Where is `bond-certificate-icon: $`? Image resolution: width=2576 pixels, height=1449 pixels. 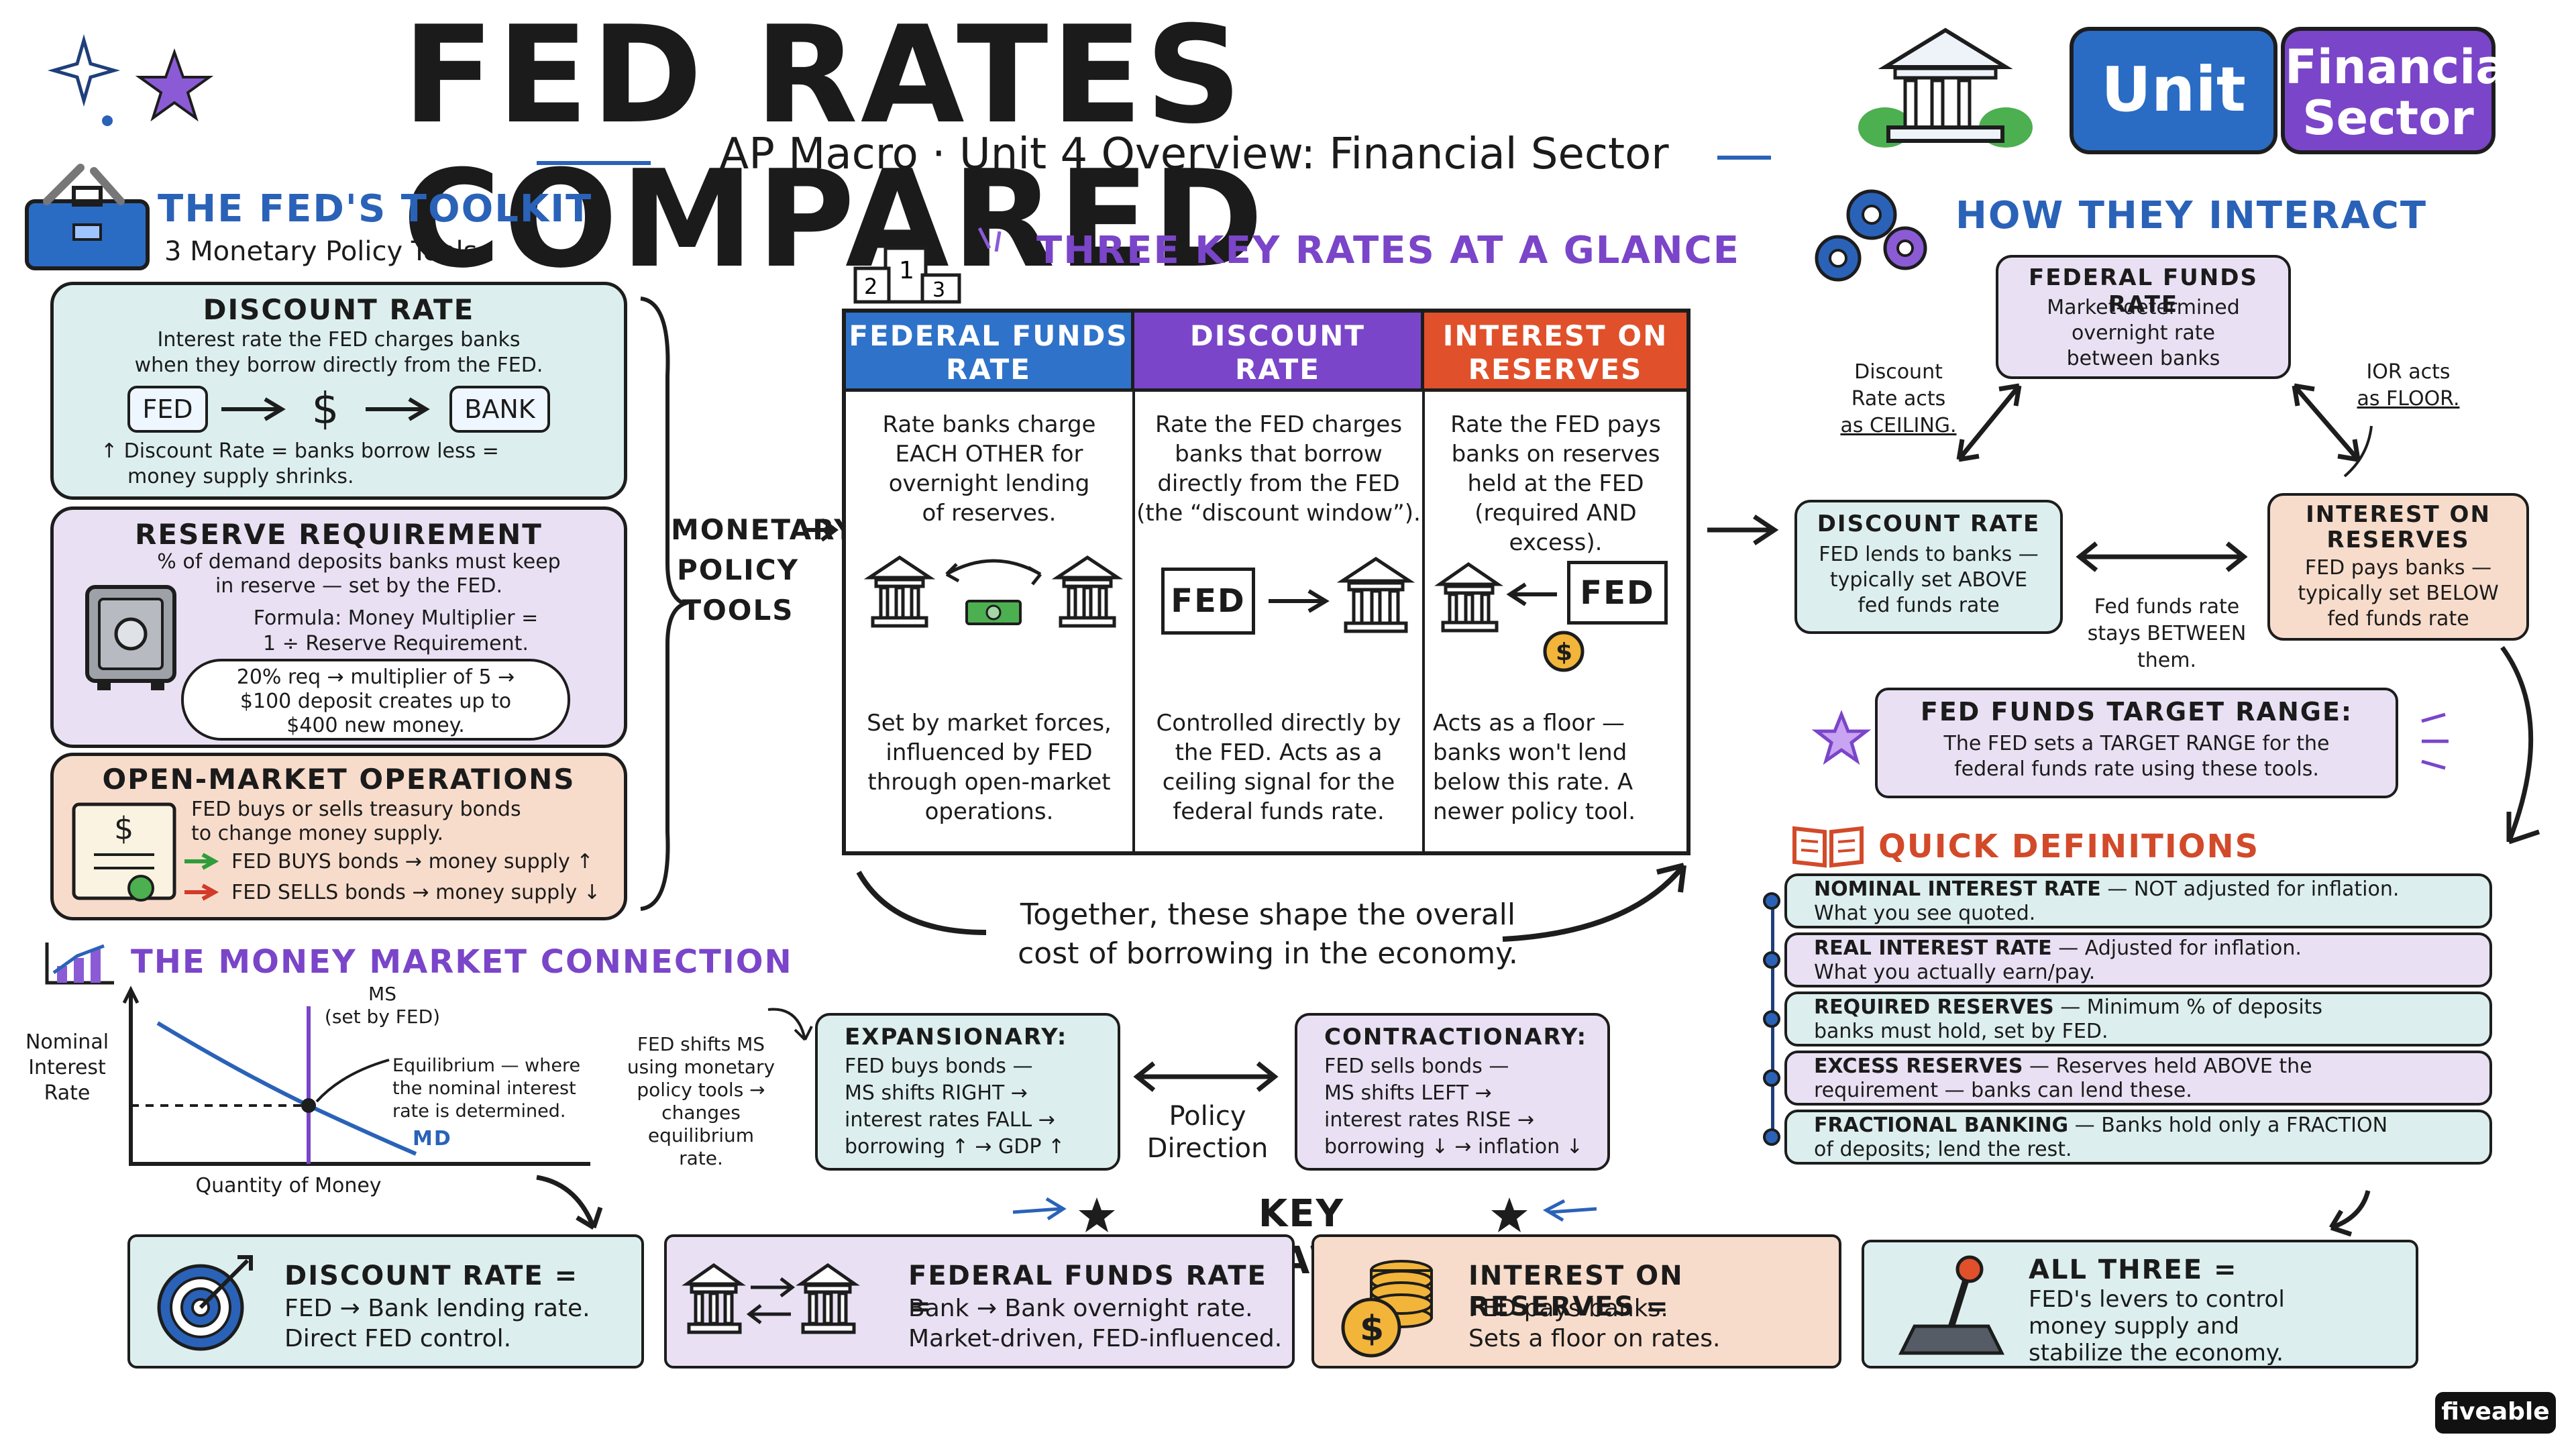
bond-certificate-icon: $ is located at coordinates (124, 852).